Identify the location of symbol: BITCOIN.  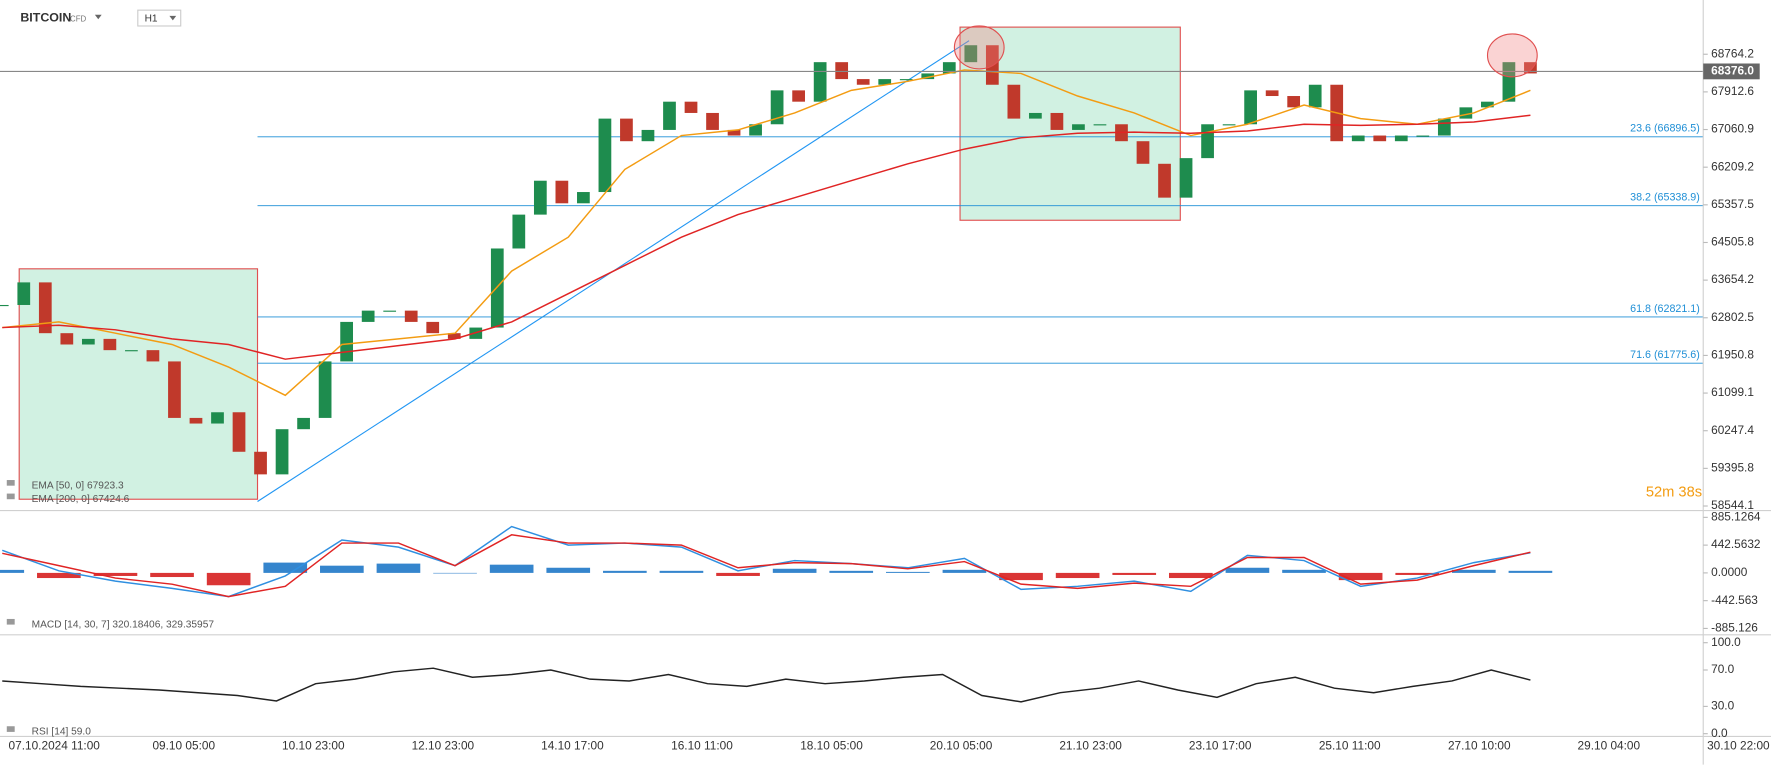
(45, 17).